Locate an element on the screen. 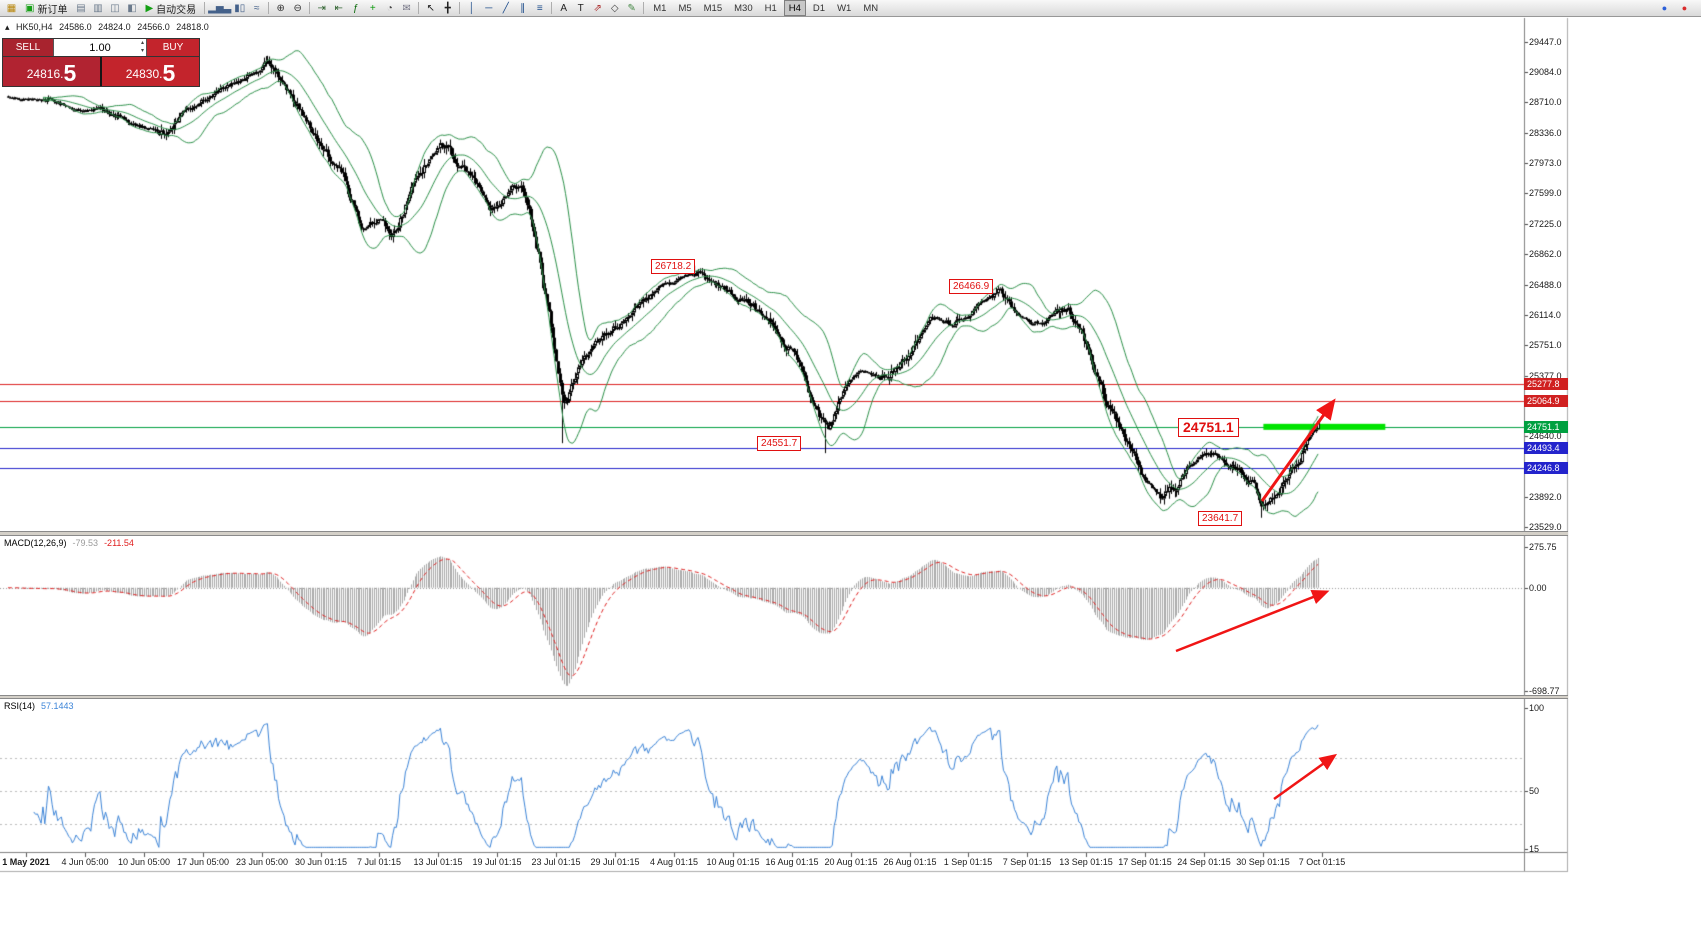  lot-size-input: 1.00 ▴ ▾ is located at coordinates (100, 47).